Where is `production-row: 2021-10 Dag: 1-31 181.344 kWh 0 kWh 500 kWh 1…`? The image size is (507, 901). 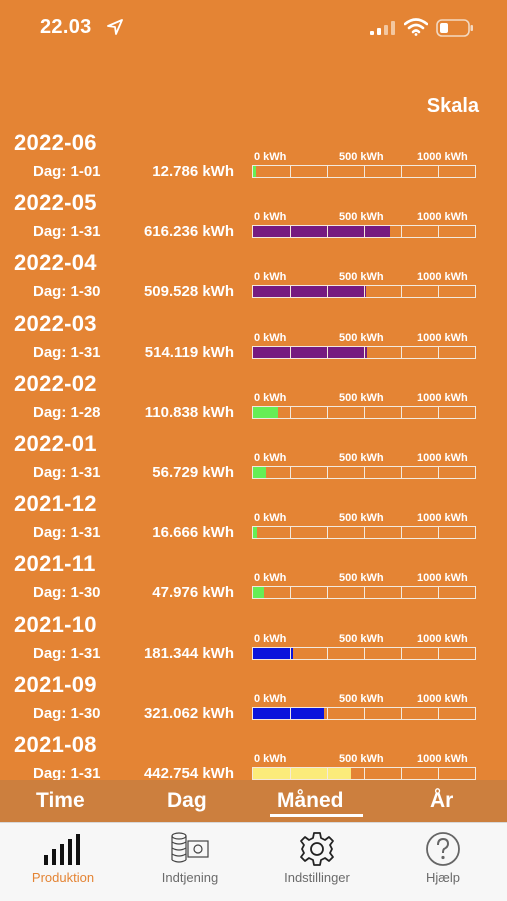 production-row: 2021-10 Dag: 1-31 181.344 kWh 0 kWh 500 kWh 1… is located at coordinates (253, 632).